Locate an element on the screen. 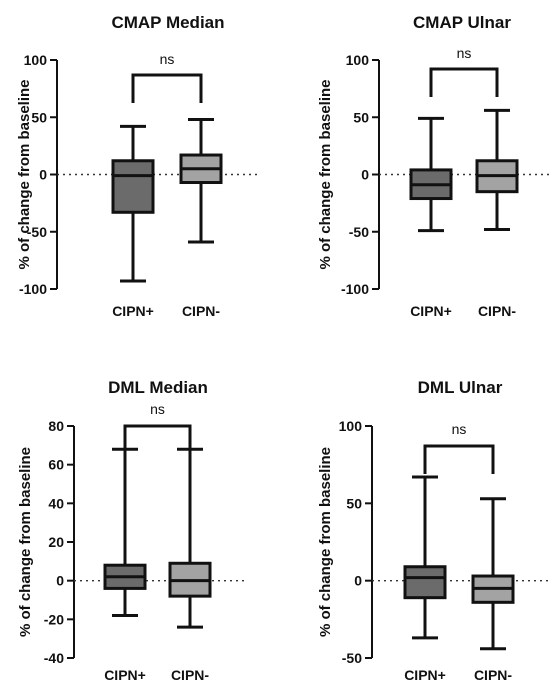 The height and width of the screenshot is (697, 550). chart-title: CMAP Ulnar is located at coordinates (462, 22).